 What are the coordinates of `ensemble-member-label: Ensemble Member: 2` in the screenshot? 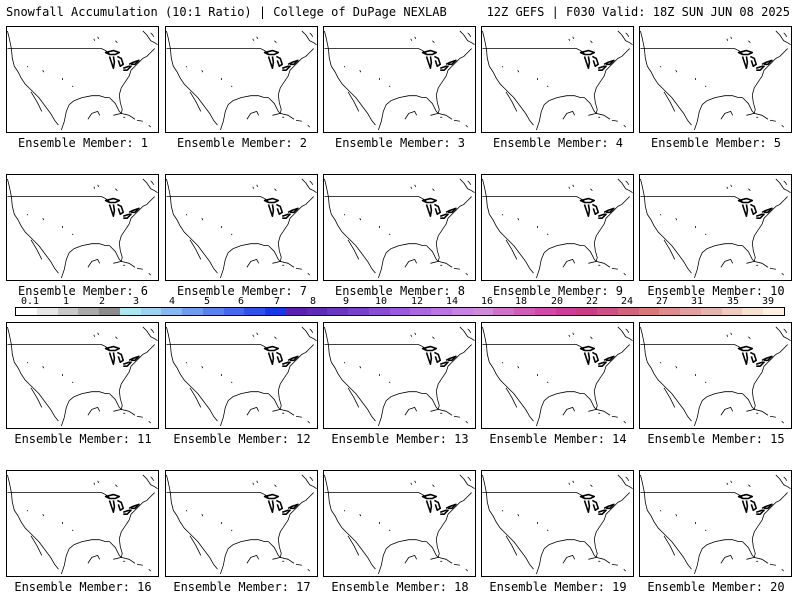 It's located at (242, 143).